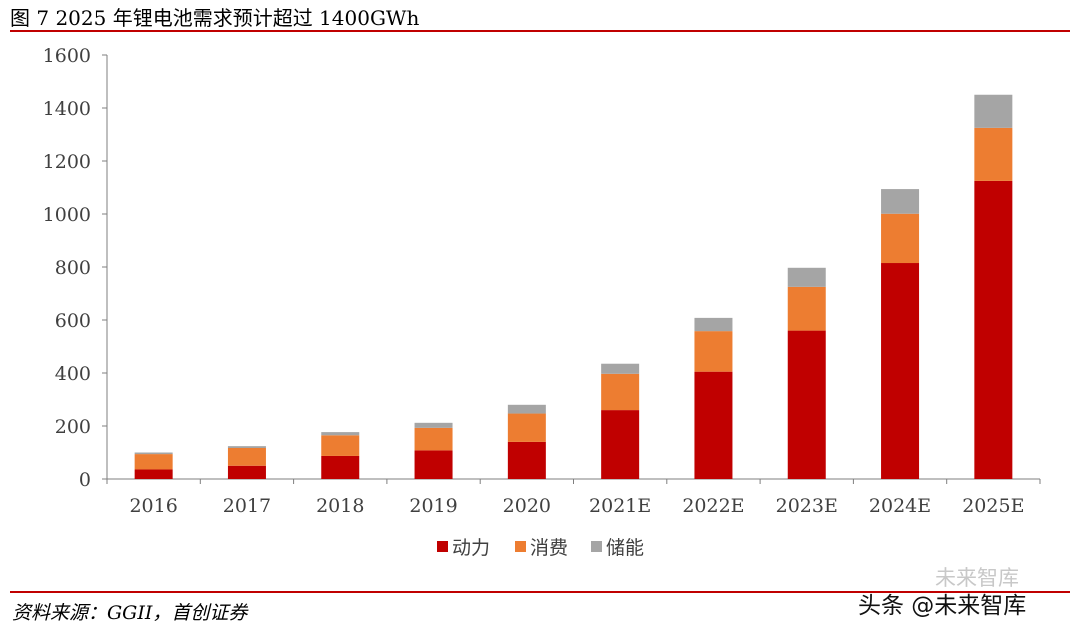 The width and height of the screenshot is (1075, 628). Describe the element at coordinates (807, 506) in the screenshot. I see `x-tick-label: 2023E` at that location.